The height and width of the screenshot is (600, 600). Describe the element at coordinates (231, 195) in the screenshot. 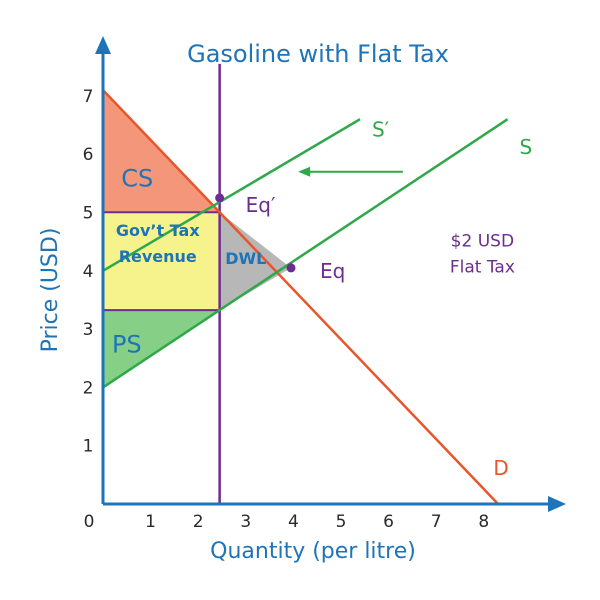

I see `shifted-supply-line` at that location.